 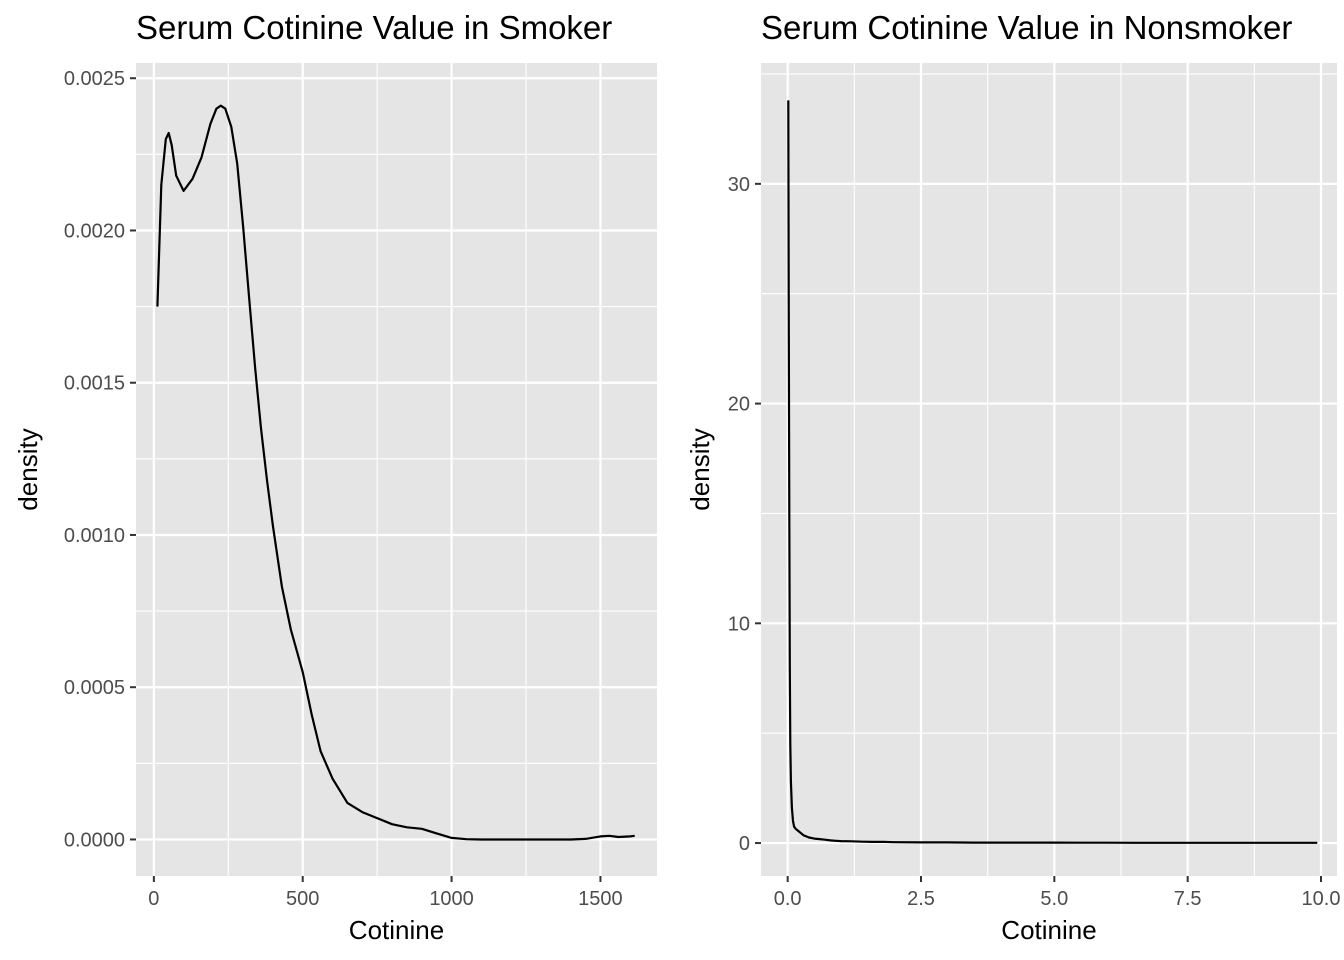 What do you see at coordinates (396, 930) in the screenshot?
I see `smoker-x-axis-label: Cotinine` at bounding box center [396, 930].